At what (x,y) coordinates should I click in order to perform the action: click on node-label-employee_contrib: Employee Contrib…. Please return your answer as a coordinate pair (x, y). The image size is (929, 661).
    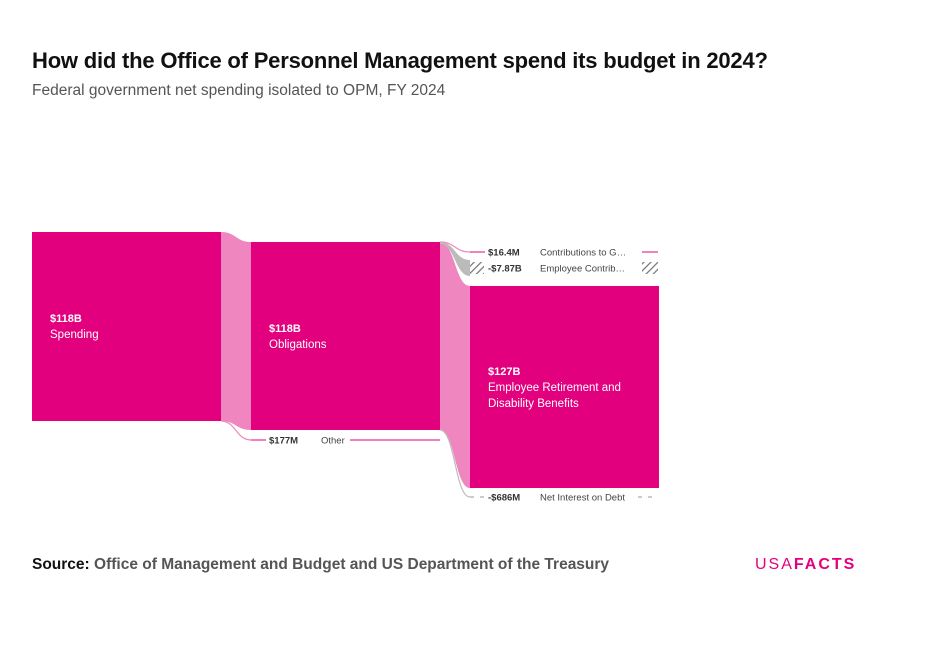
    Looking at the image, I should click on (582, 269).